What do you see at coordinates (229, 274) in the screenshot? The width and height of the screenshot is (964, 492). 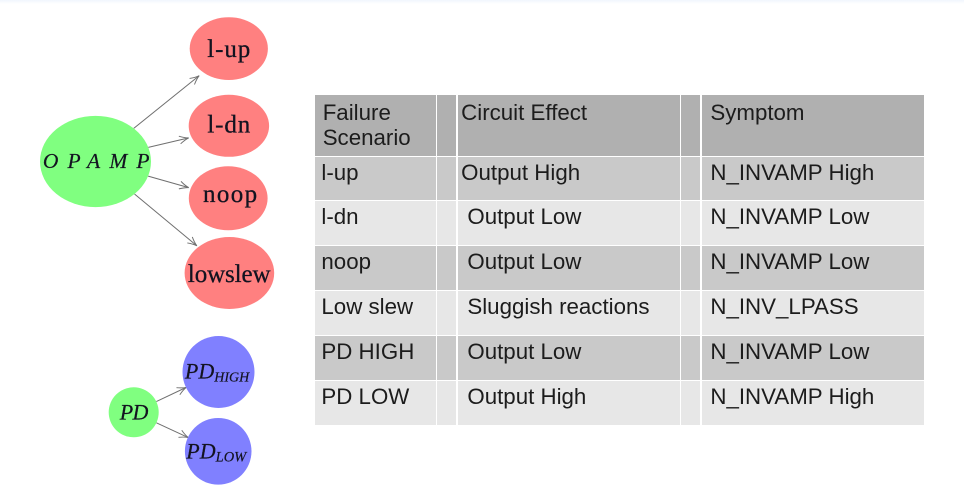 I see `svg-text: lowslew` at bounding box center [229, 274].